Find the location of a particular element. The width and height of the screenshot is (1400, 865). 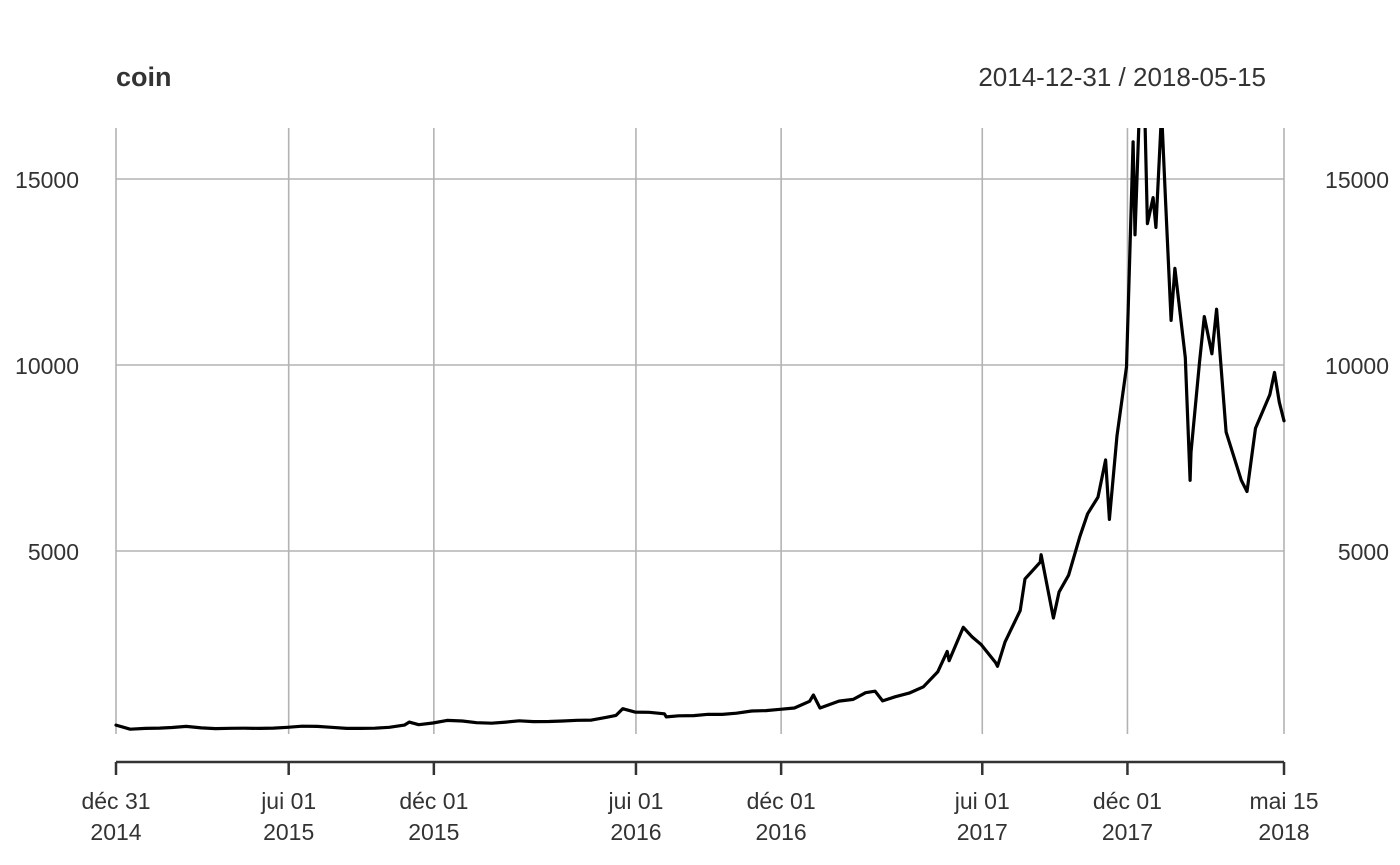

date-range-label: 2014-12-31 / 2018-05-15 is located at coordinates (1122, 77).